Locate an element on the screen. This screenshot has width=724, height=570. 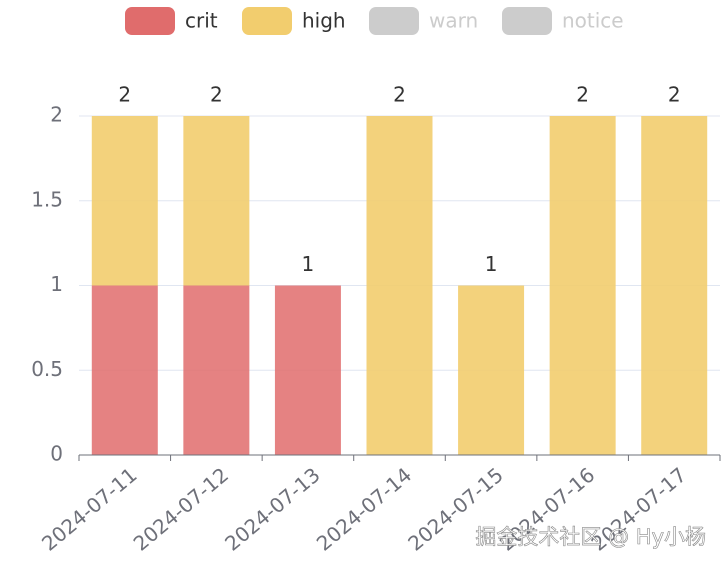
y-tick-label: 2 is located at coordinates (56, 115).